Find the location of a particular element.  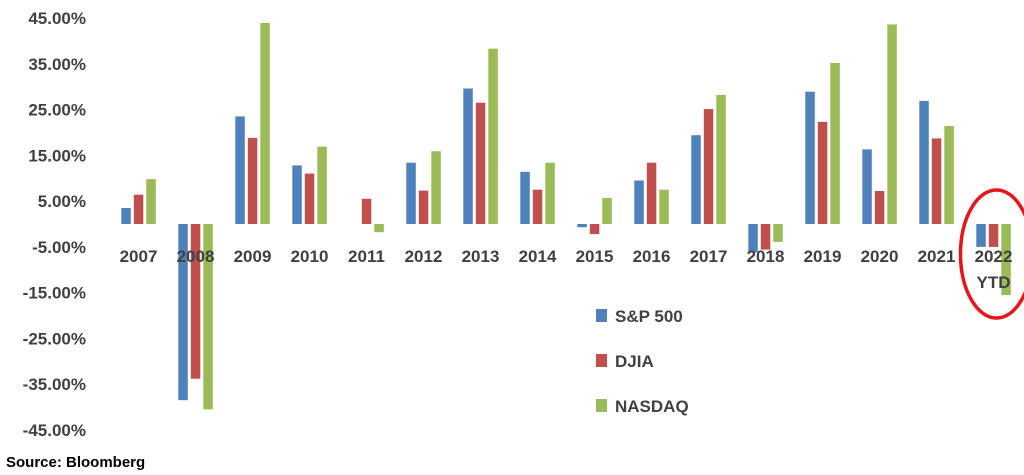

y-tick-label: 5.00% is located at coordinates (62, 201).